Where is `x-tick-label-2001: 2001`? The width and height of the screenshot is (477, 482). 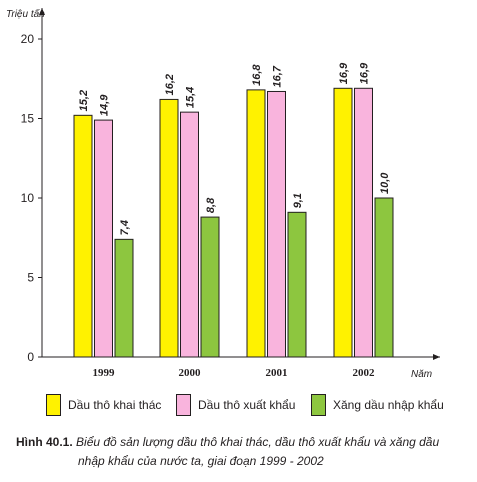
x-tick-label-2001: 2001 is located at coordinates (277, 373).